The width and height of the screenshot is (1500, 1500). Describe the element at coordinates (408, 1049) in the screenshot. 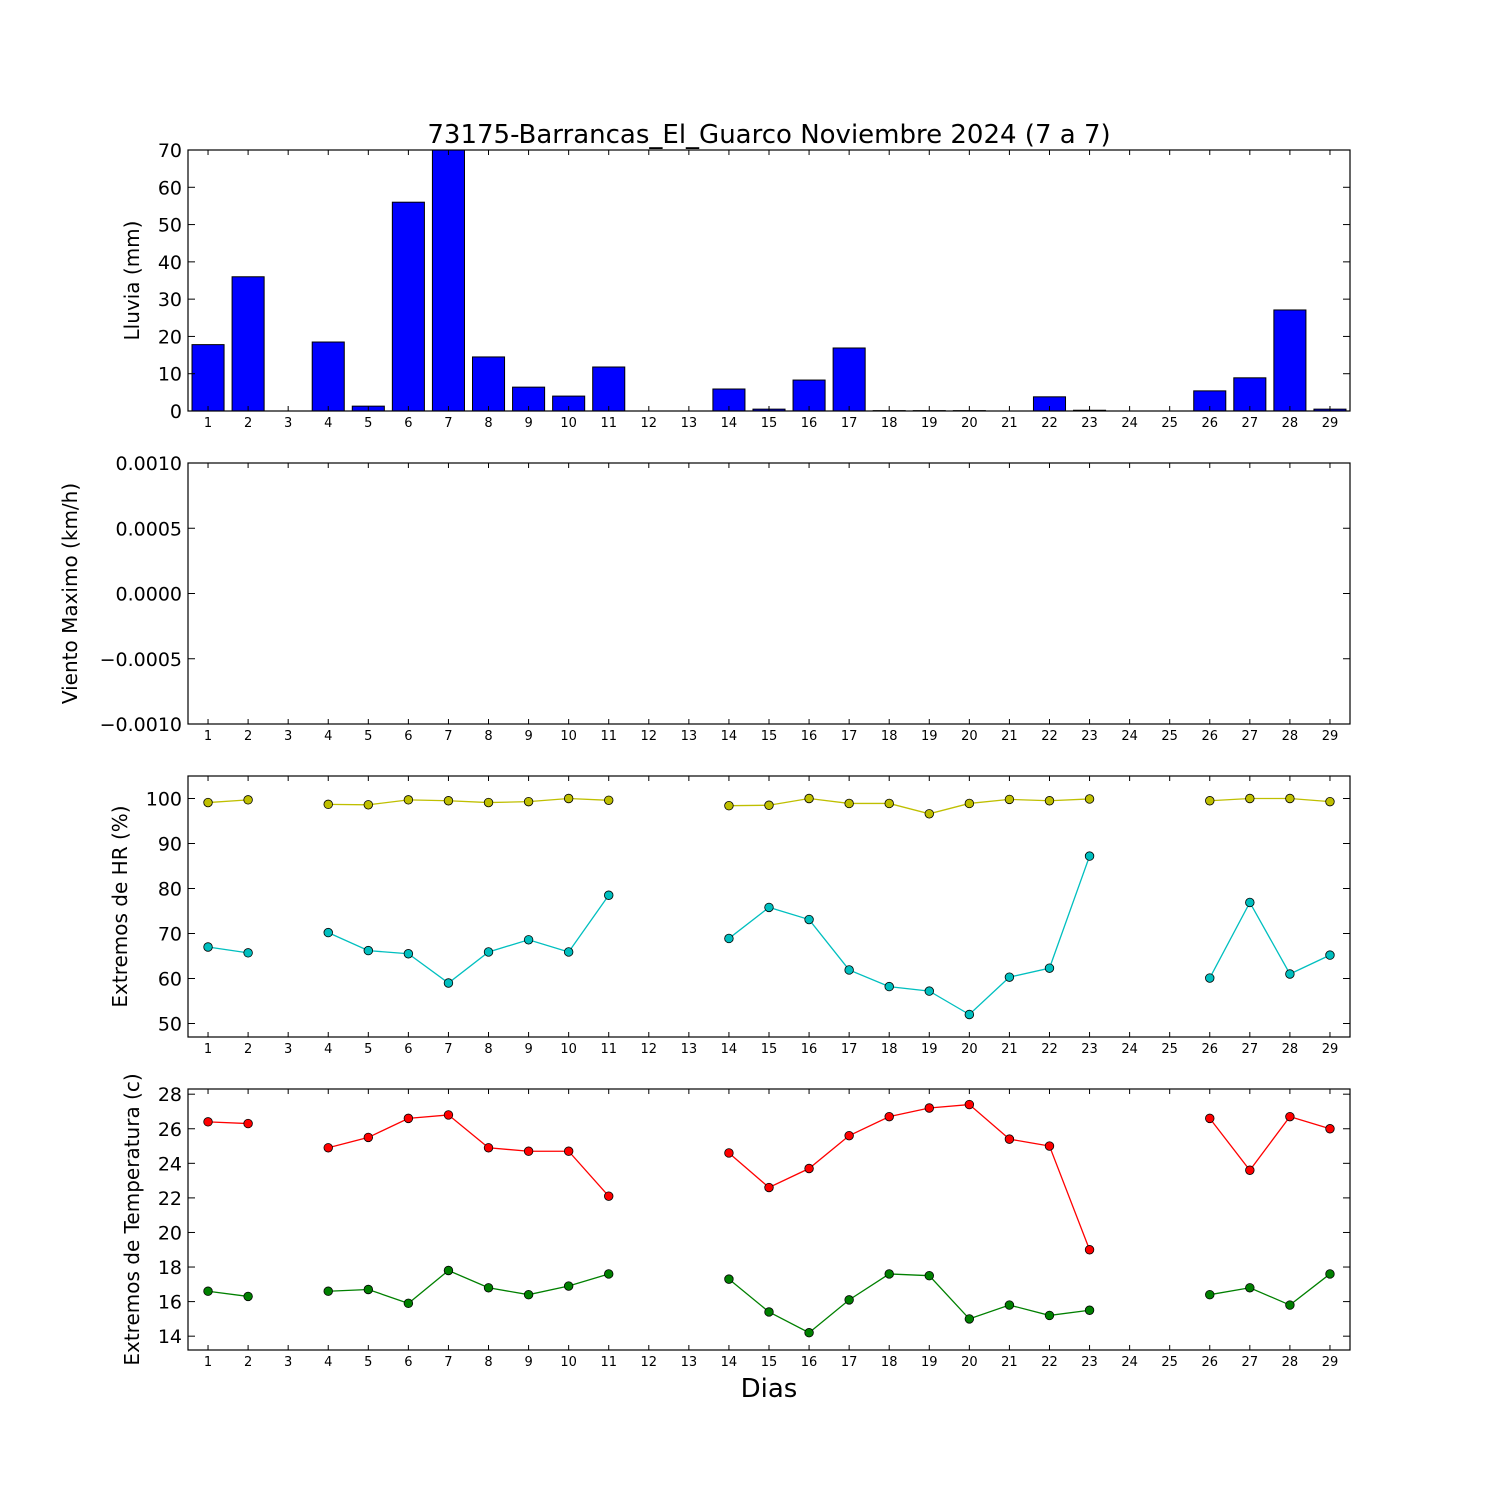

I see `x-tick-label: 6` at that location.